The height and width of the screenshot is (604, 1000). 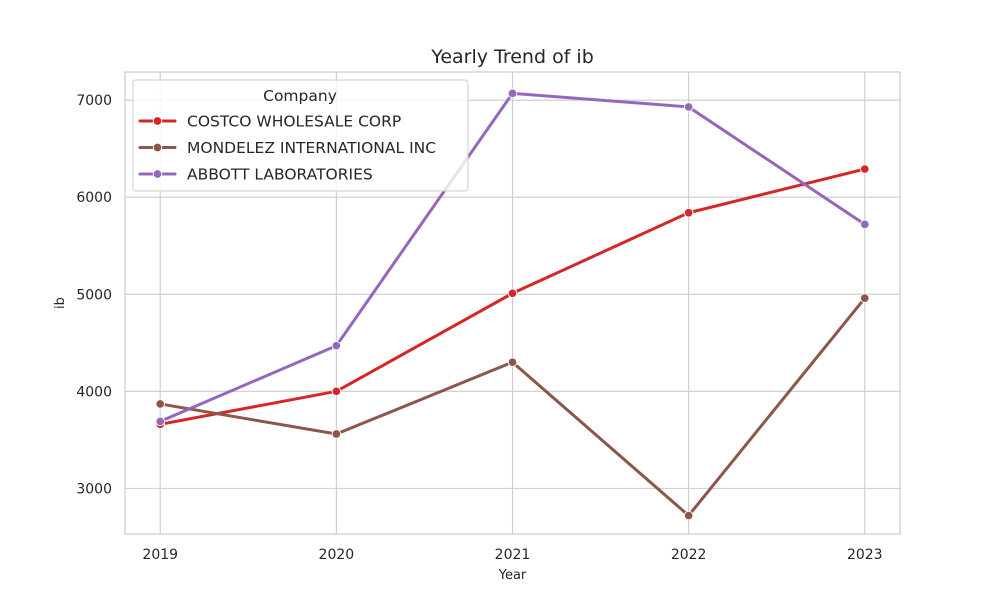 I want to click on x-tick-label: 2022, so click(x=689, y=555).